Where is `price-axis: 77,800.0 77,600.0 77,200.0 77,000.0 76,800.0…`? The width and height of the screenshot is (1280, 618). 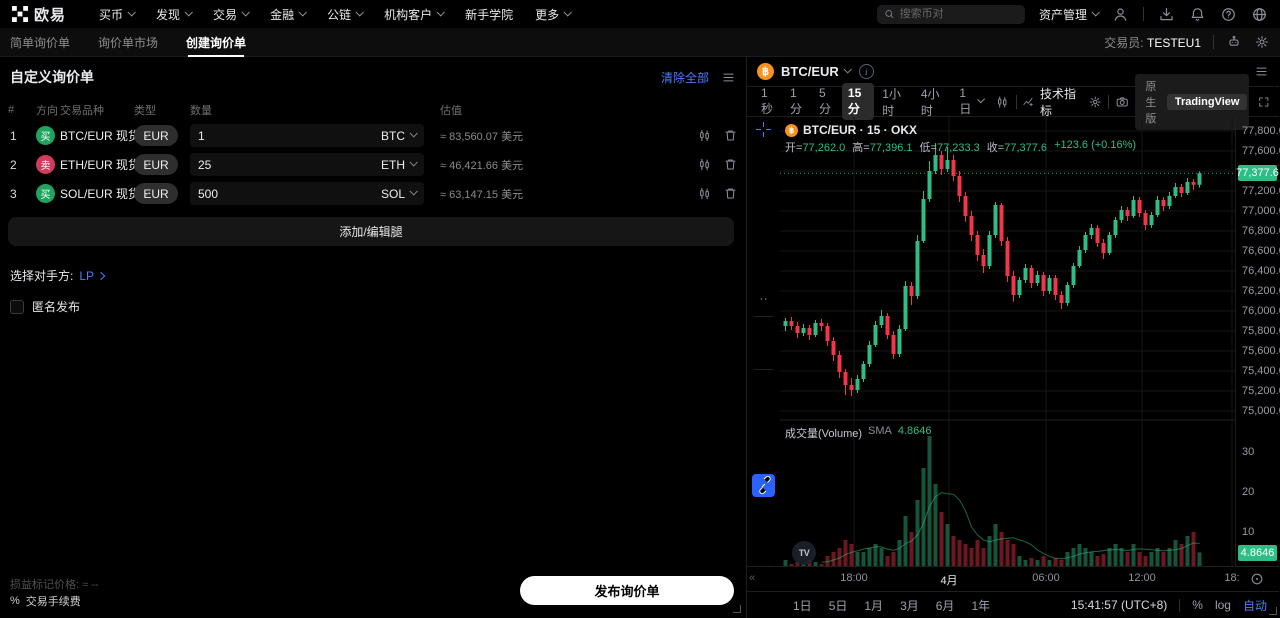
price-axis: 77,800.0 77,600.0 77,200.0 77,000.0 76,800.0… is located at coordinates (1257, 341).